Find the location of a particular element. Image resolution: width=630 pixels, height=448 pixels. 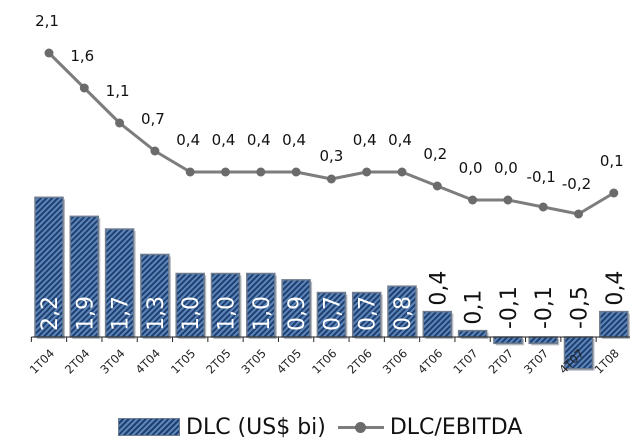

x-tick-label: 1T04 is located at coordinates (42, 361).